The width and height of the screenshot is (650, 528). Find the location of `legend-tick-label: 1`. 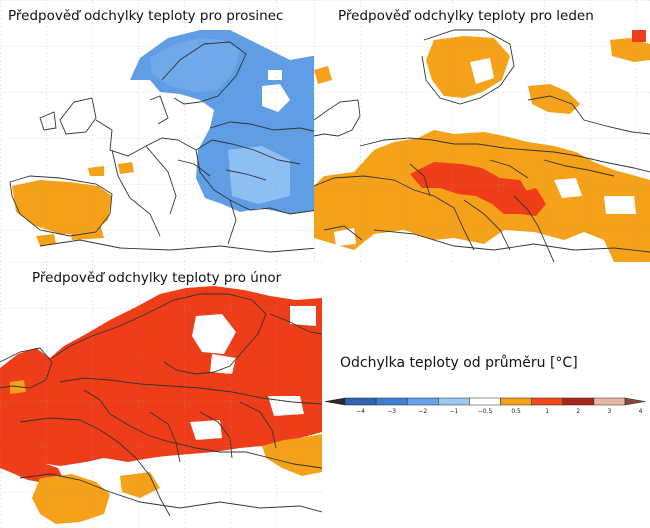

legend-tick-label: 1 is located at coordinates (547, 411).